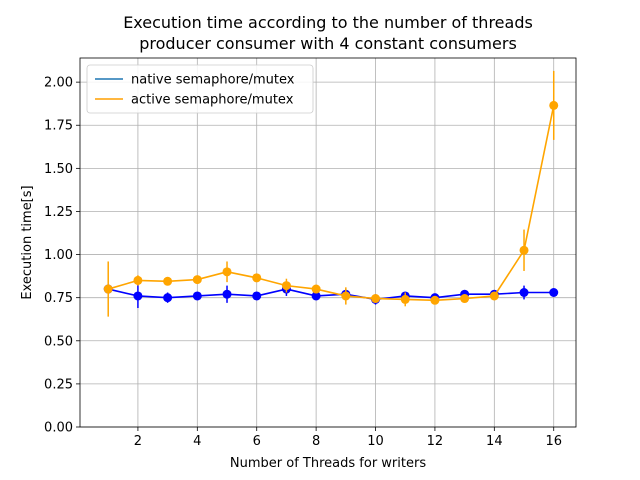 This screenshot has width=640, height=480. I want to click on y-tick-label: 2.00, so click(58, 83).